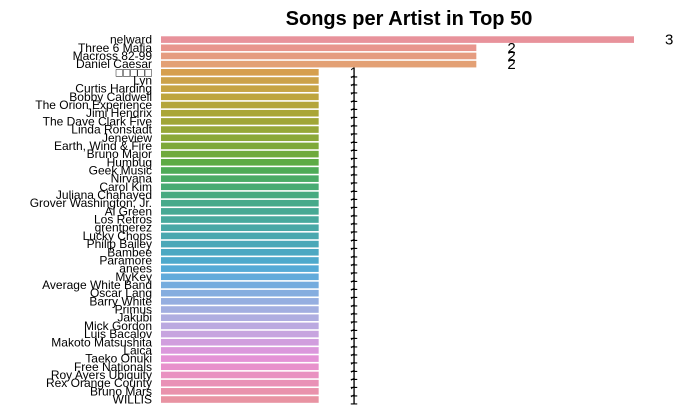 Image resolution: width=684 pixels, height=417 pixels. What do you see at coordinates (354, 350) in the screenshot?
I see `data-label-38: 1` at bounding box center [354, 350].